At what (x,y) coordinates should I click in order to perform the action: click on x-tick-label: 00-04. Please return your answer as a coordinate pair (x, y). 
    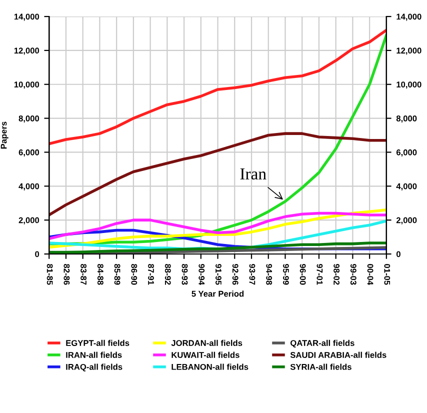
    Looking at the image, I should click on (370, 274).